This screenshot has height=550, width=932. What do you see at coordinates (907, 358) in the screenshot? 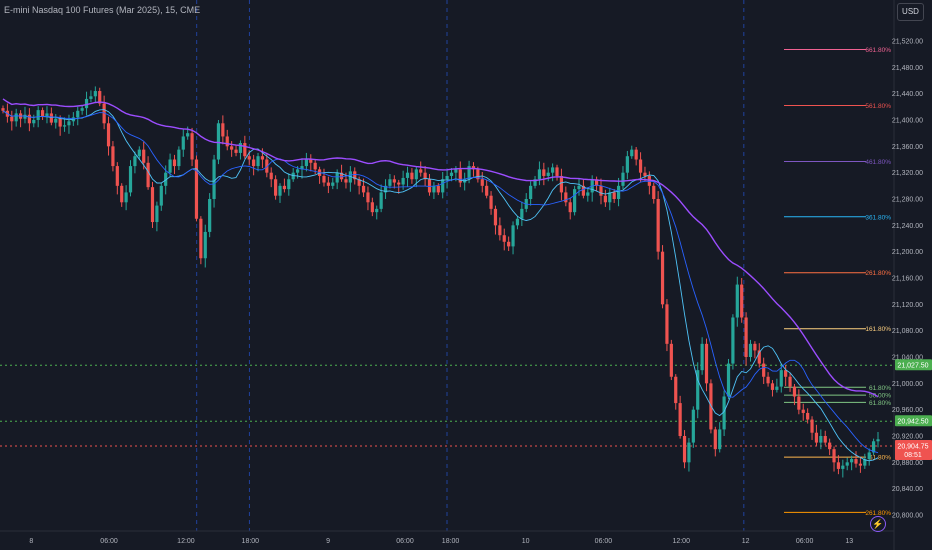
I see `price-axis-tick: 21,040.00` at bounding box center [907, 358].